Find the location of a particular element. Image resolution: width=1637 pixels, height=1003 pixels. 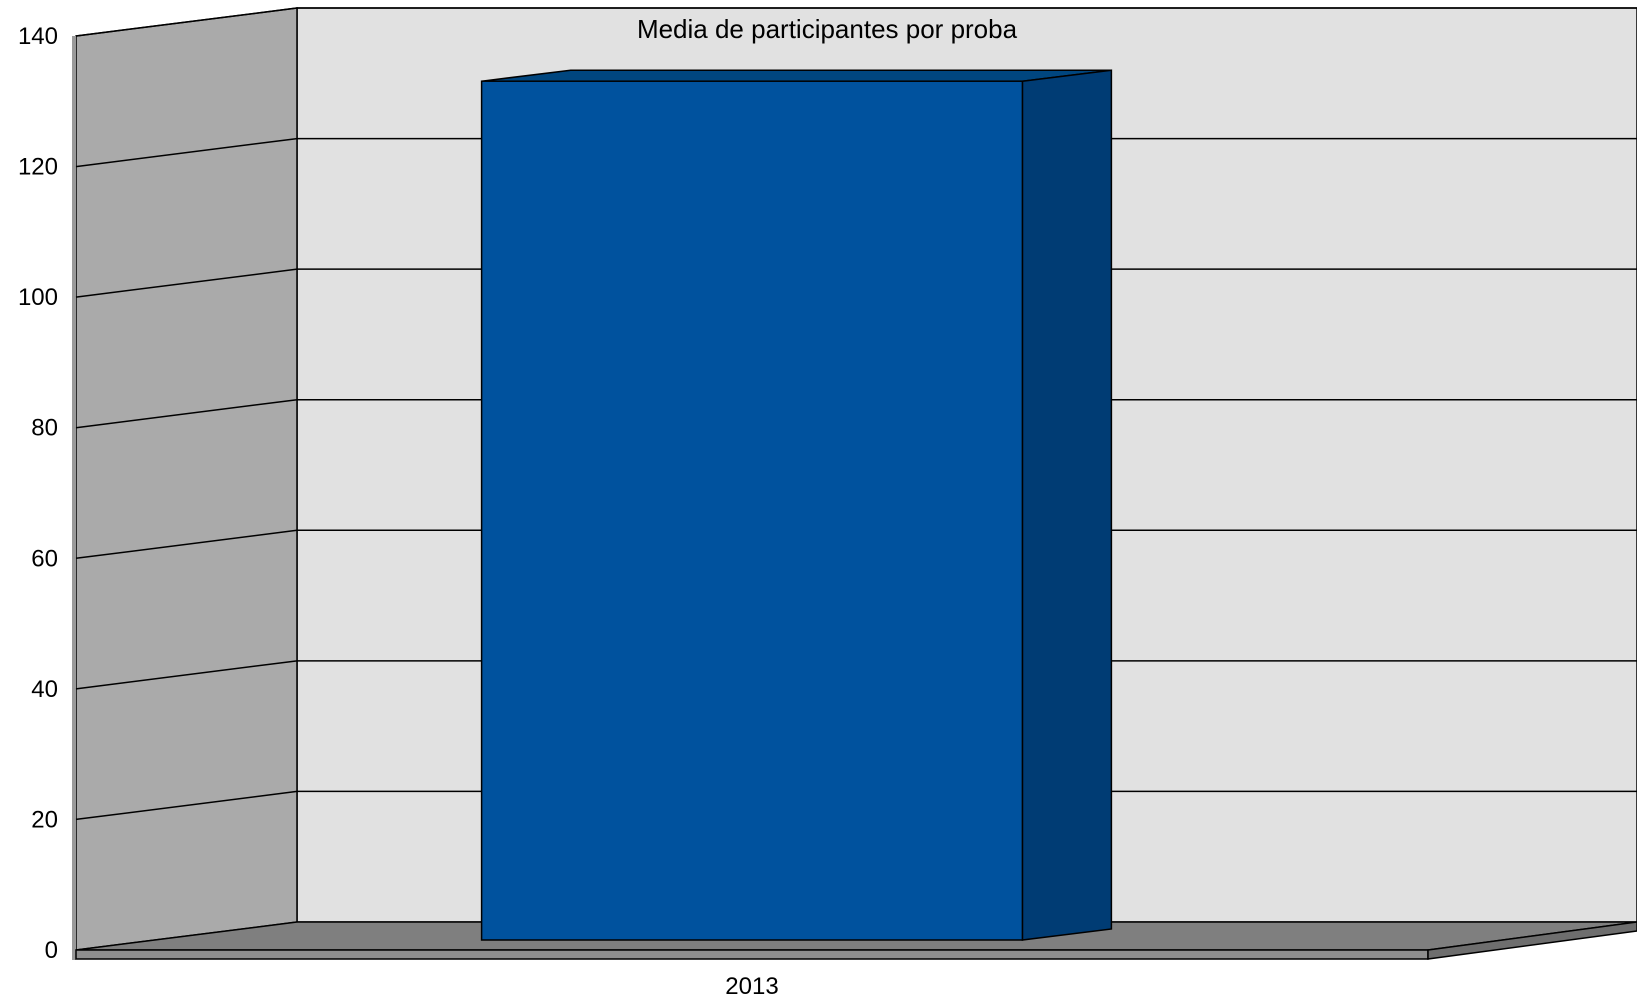

bar-side-2013 is located at coordinates (1067, 505).